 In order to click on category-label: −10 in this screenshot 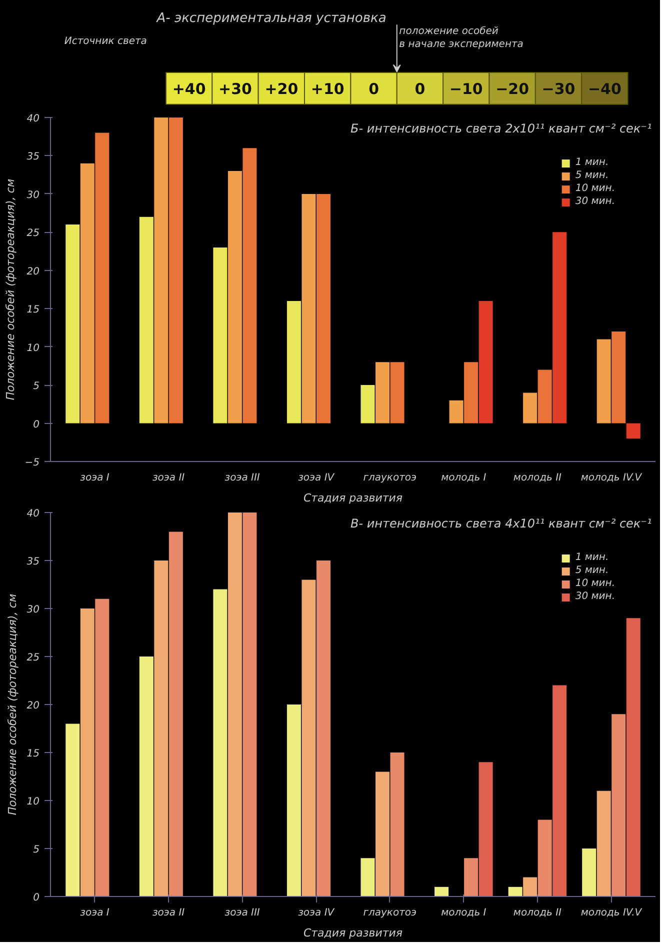, I will do `click(466, 89)`.